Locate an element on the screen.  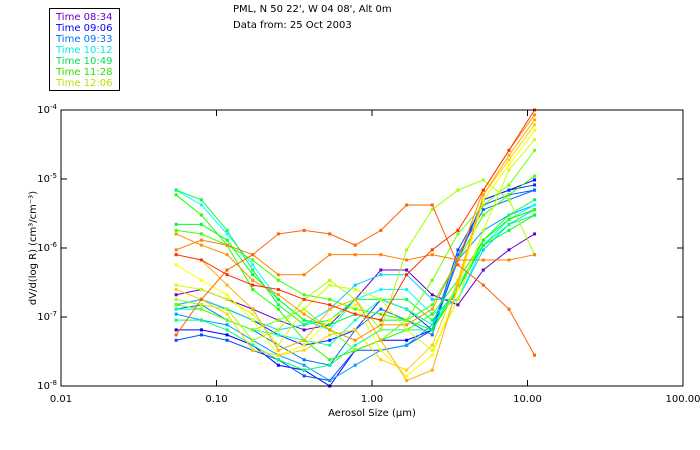
legend-entry: Time 08:34 is located at coordinates (84, 17).